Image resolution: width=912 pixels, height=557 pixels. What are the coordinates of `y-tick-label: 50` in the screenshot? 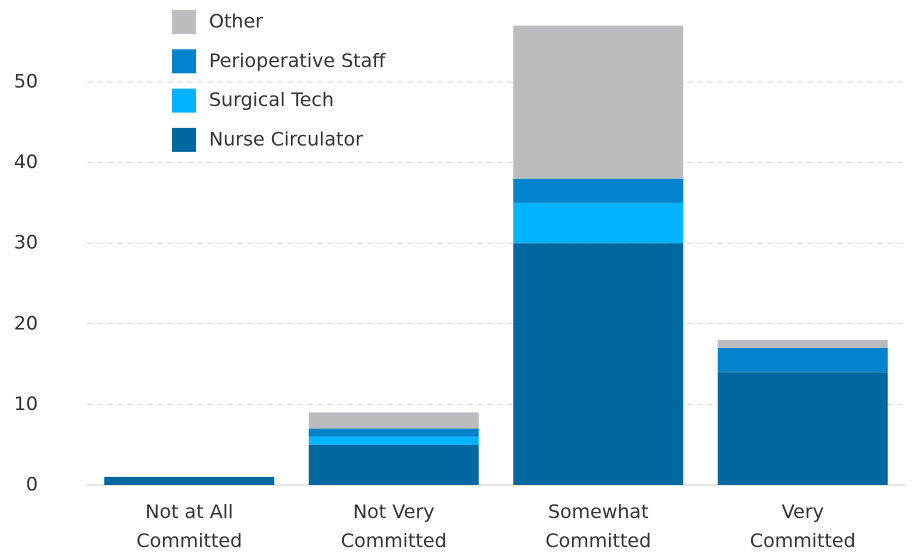 It's located at (26, 82).